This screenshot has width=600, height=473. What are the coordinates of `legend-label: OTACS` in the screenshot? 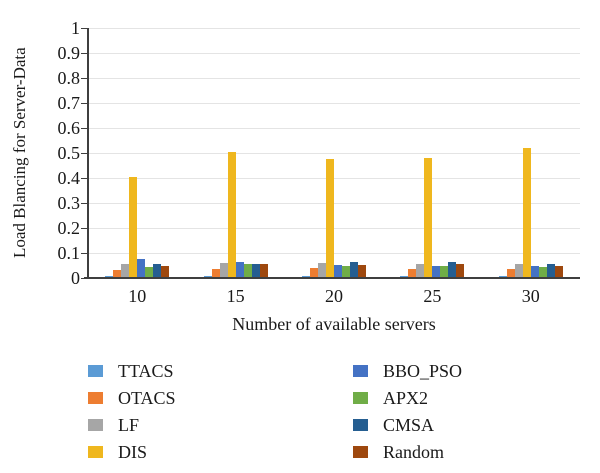 It's located at (147, 397).